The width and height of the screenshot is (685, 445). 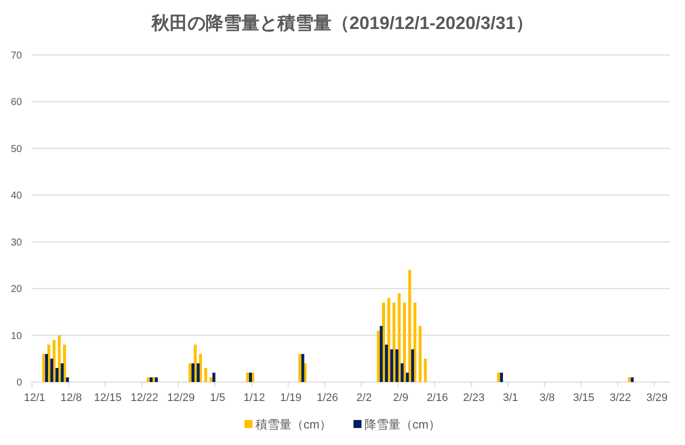 I want to click on x-tick-label: 1/19, so click(x=291, y=398).